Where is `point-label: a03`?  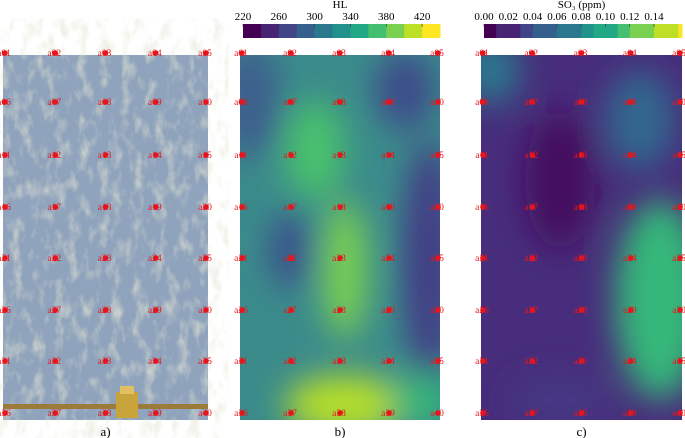 point-label: a03 is located at coordinates (339, 54).